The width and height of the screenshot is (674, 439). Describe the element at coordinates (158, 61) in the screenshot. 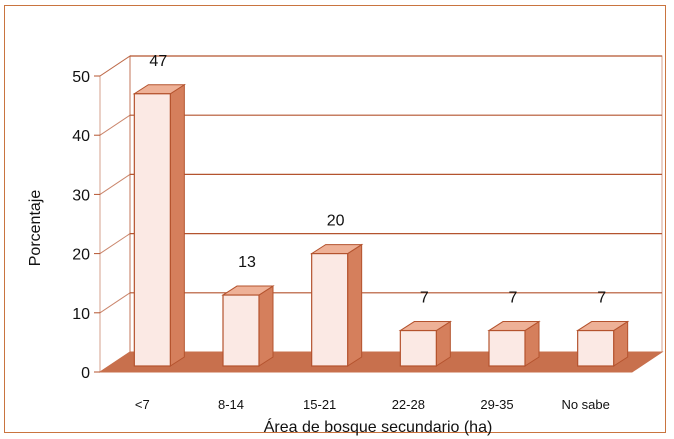

I see `data-label: 47` at that location.